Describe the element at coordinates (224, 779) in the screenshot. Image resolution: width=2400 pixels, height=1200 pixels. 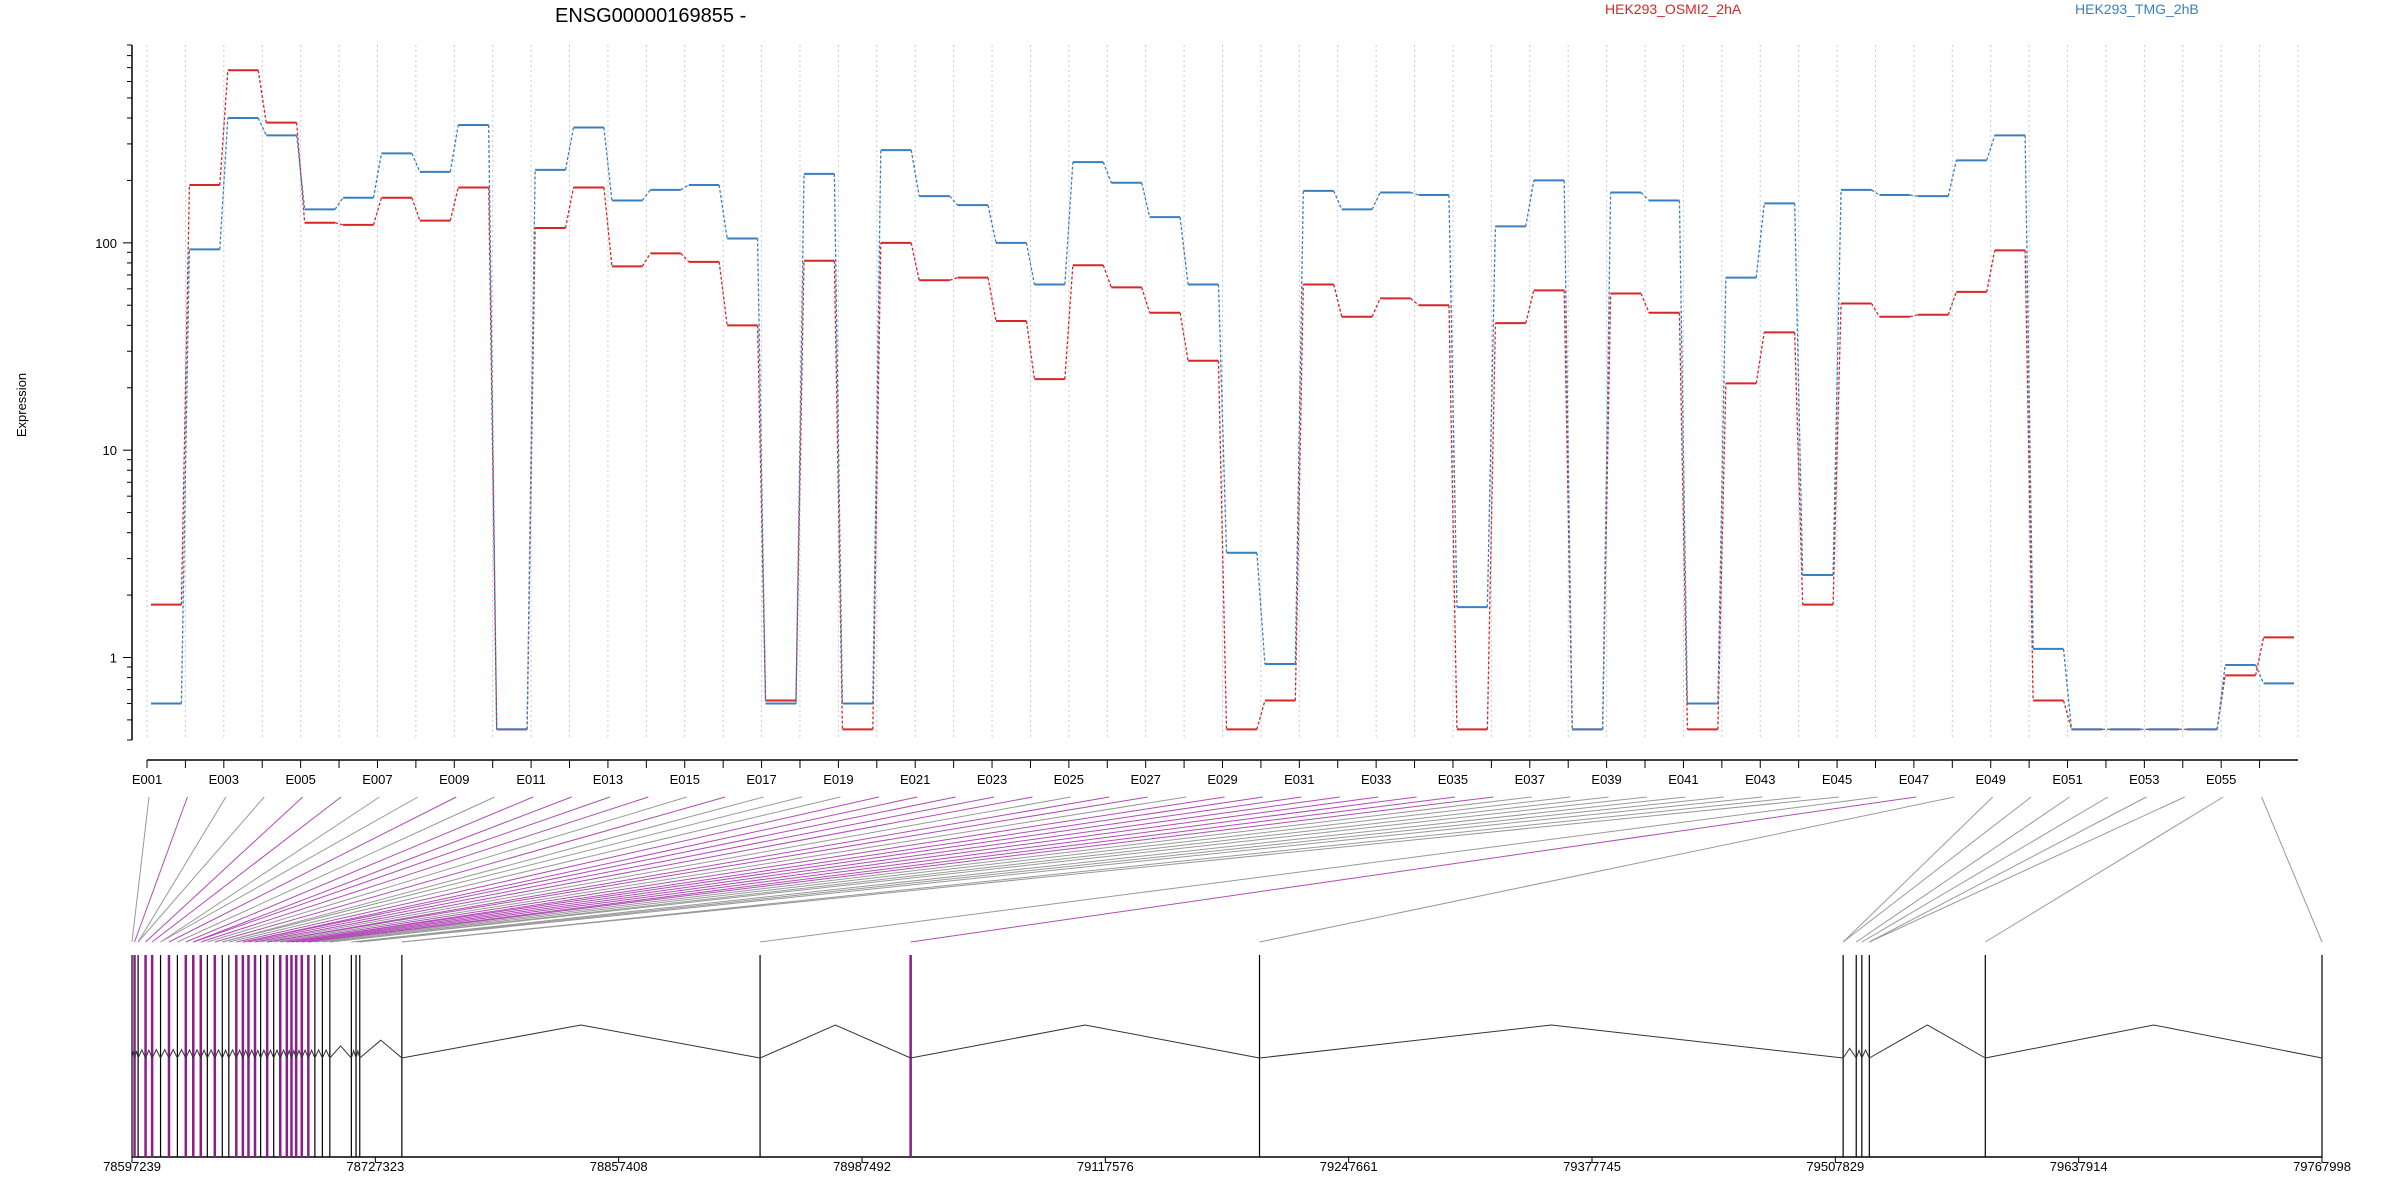
I see `x-tick-label: E003` at that location.